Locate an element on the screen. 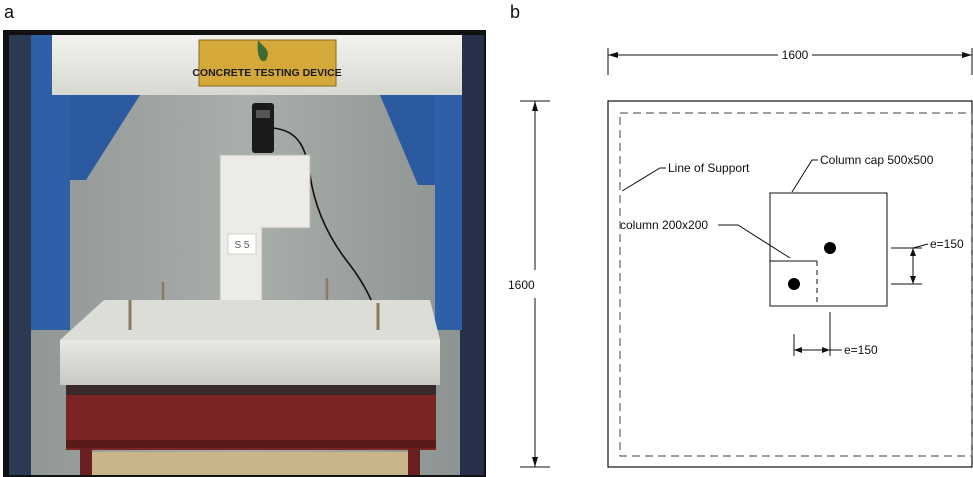  panel-a-label: a is located at coordinates (9, 12).